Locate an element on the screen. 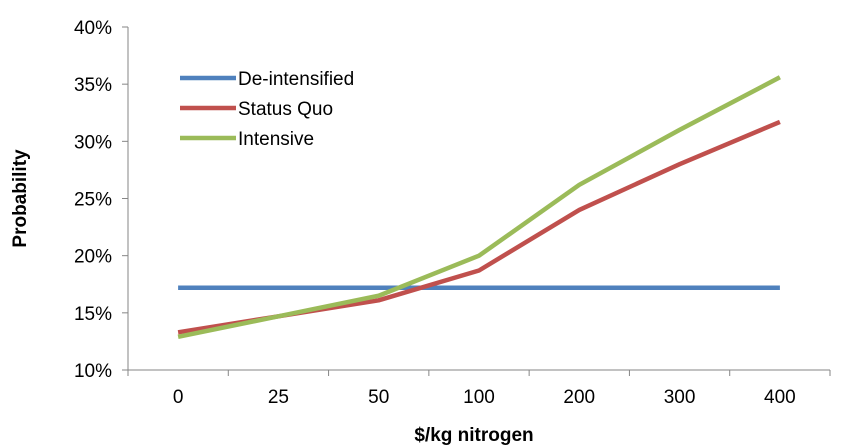 The image size is (844, 448). y-tick-label: 20% is located at coordinates (93, 257).